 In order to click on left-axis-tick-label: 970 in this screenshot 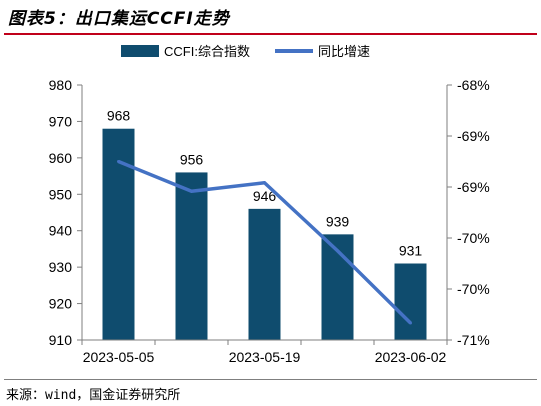, I will do `click(61, 121)`.